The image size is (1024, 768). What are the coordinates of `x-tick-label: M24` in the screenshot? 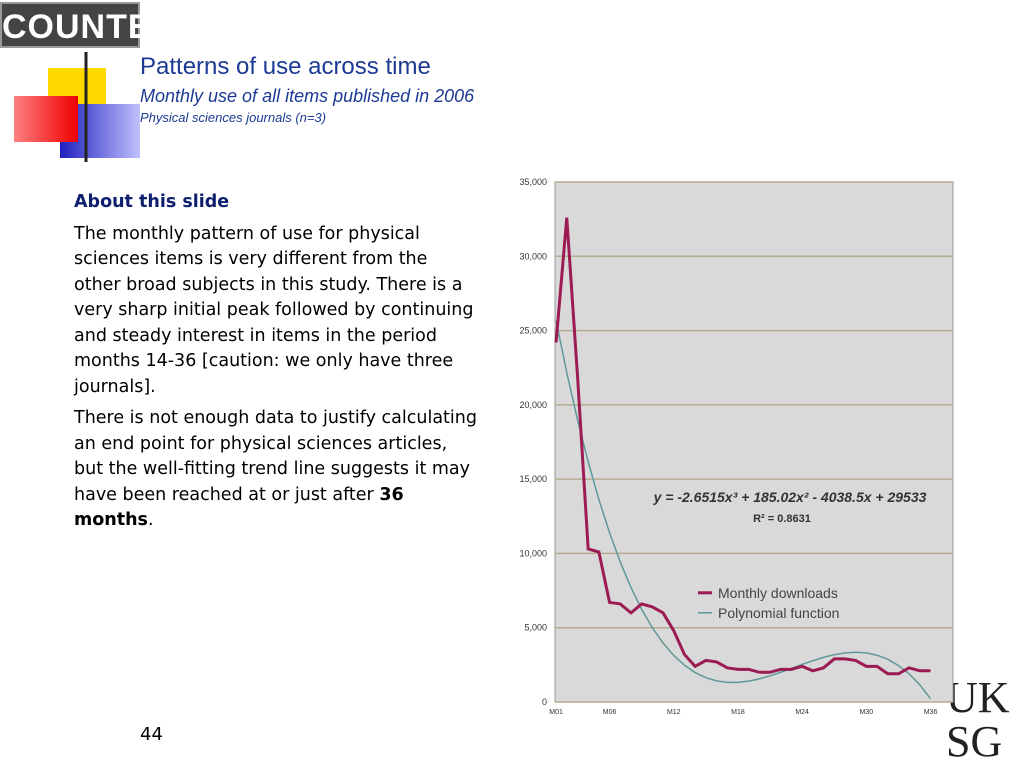 It's located at (802, 712).